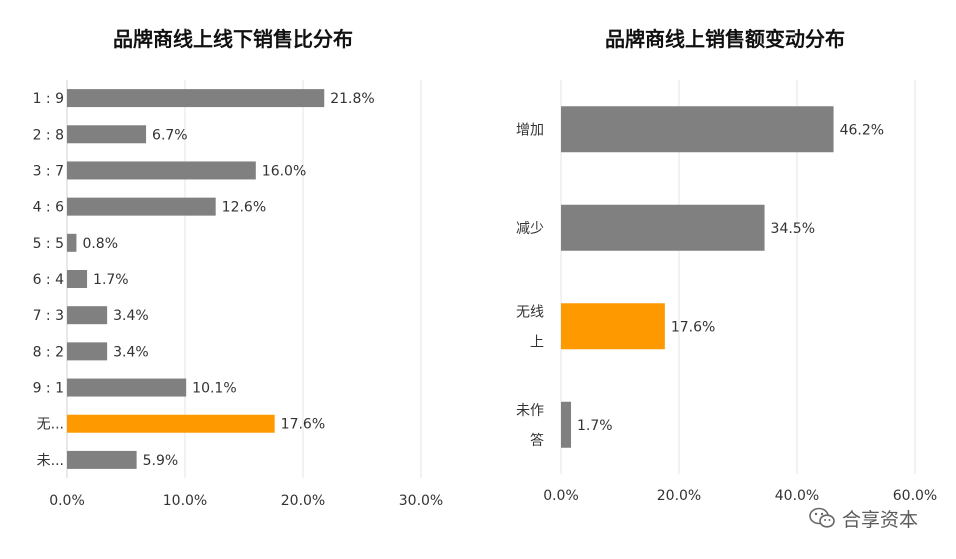  I want to click on category-label: 5, so click(48, 244).